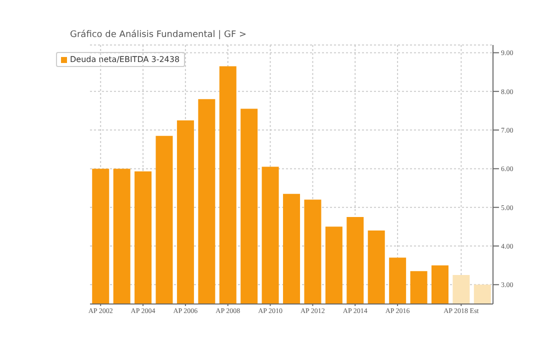 This screenshot has height=358, width=559. What do you see at coordinates (125, 59) in the screenshot?
I see `legend-label: Deuda neta/EBITDA 3-2438` at bounding box center [125, 59].